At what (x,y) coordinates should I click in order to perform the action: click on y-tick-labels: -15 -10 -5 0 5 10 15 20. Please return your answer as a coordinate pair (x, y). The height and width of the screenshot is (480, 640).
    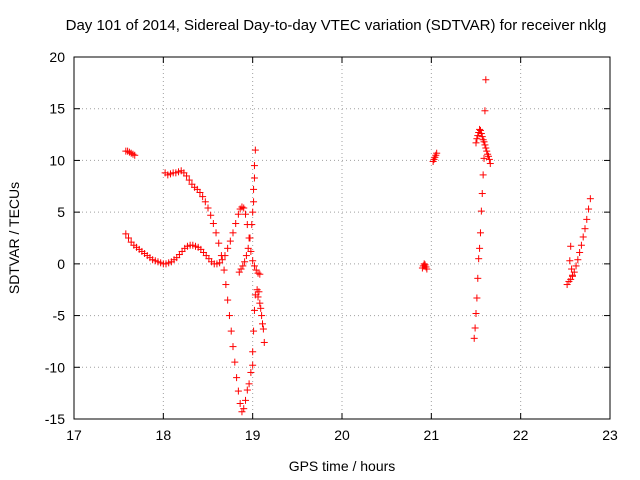
    Looking at the image, I should click on (55, 238).